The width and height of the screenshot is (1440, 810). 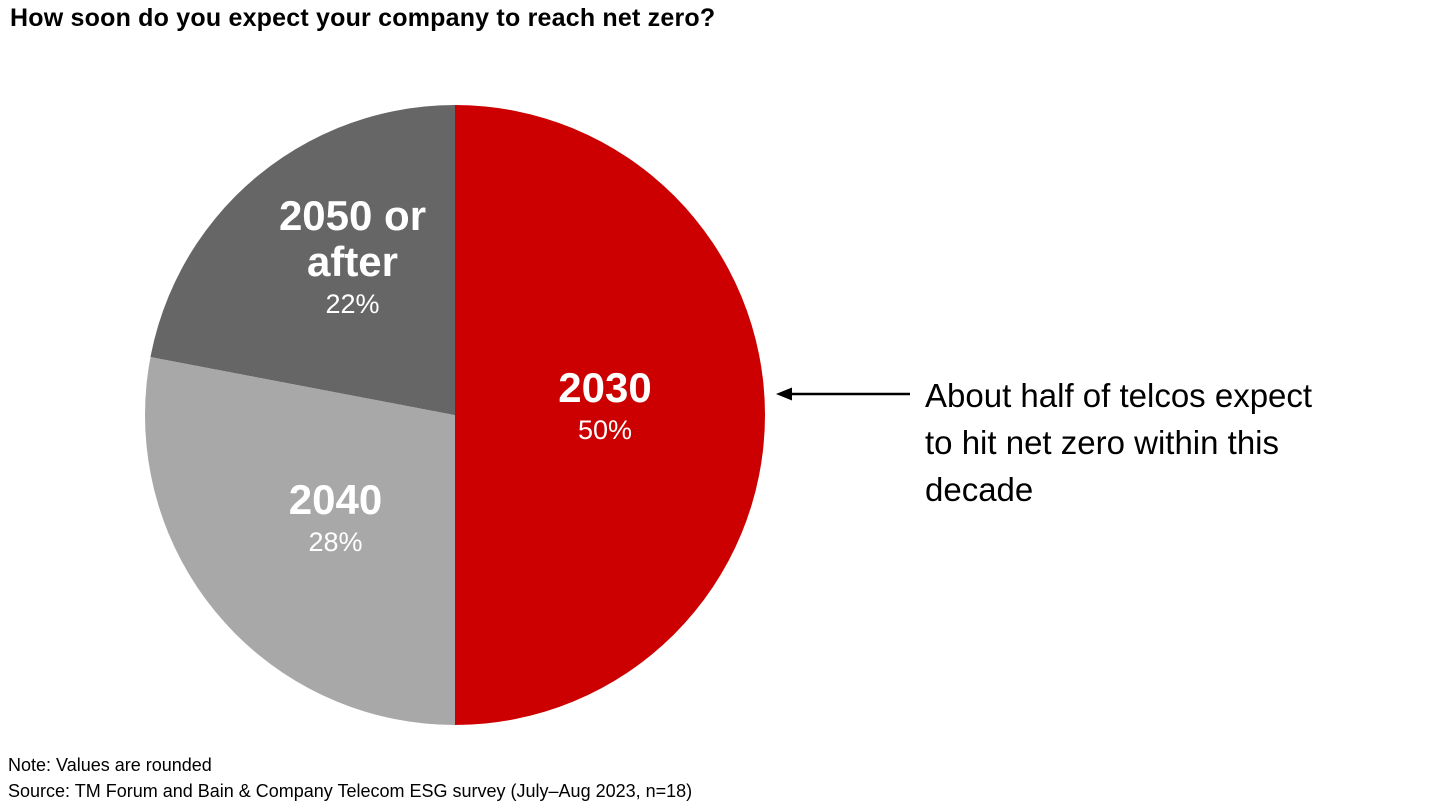 I want to click on callout-arrow-icon, so click(x=843, y=394).